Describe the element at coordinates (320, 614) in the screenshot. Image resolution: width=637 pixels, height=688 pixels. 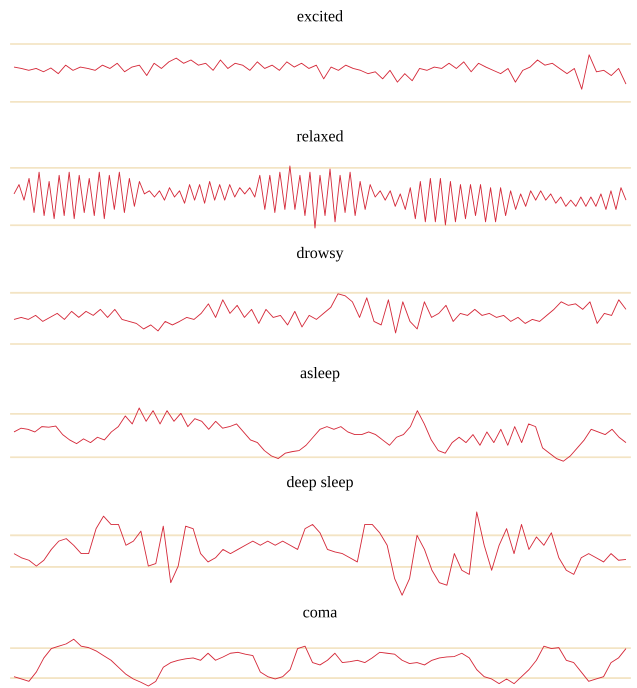
I see `chart-title: coma` at that location.